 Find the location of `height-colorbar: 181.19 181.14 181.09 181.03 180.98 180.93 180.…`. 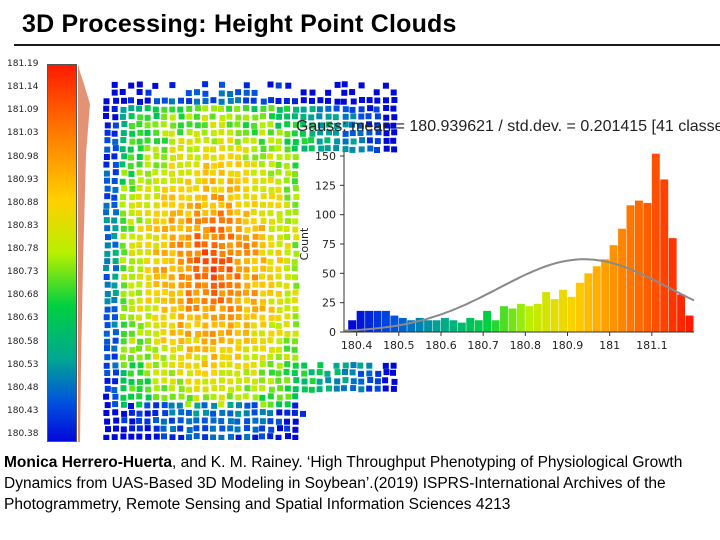

height-colorbar: 181.19 181.14 181.09 181.03 180.98 180.93 180.… is located at coordinates (49, 252).